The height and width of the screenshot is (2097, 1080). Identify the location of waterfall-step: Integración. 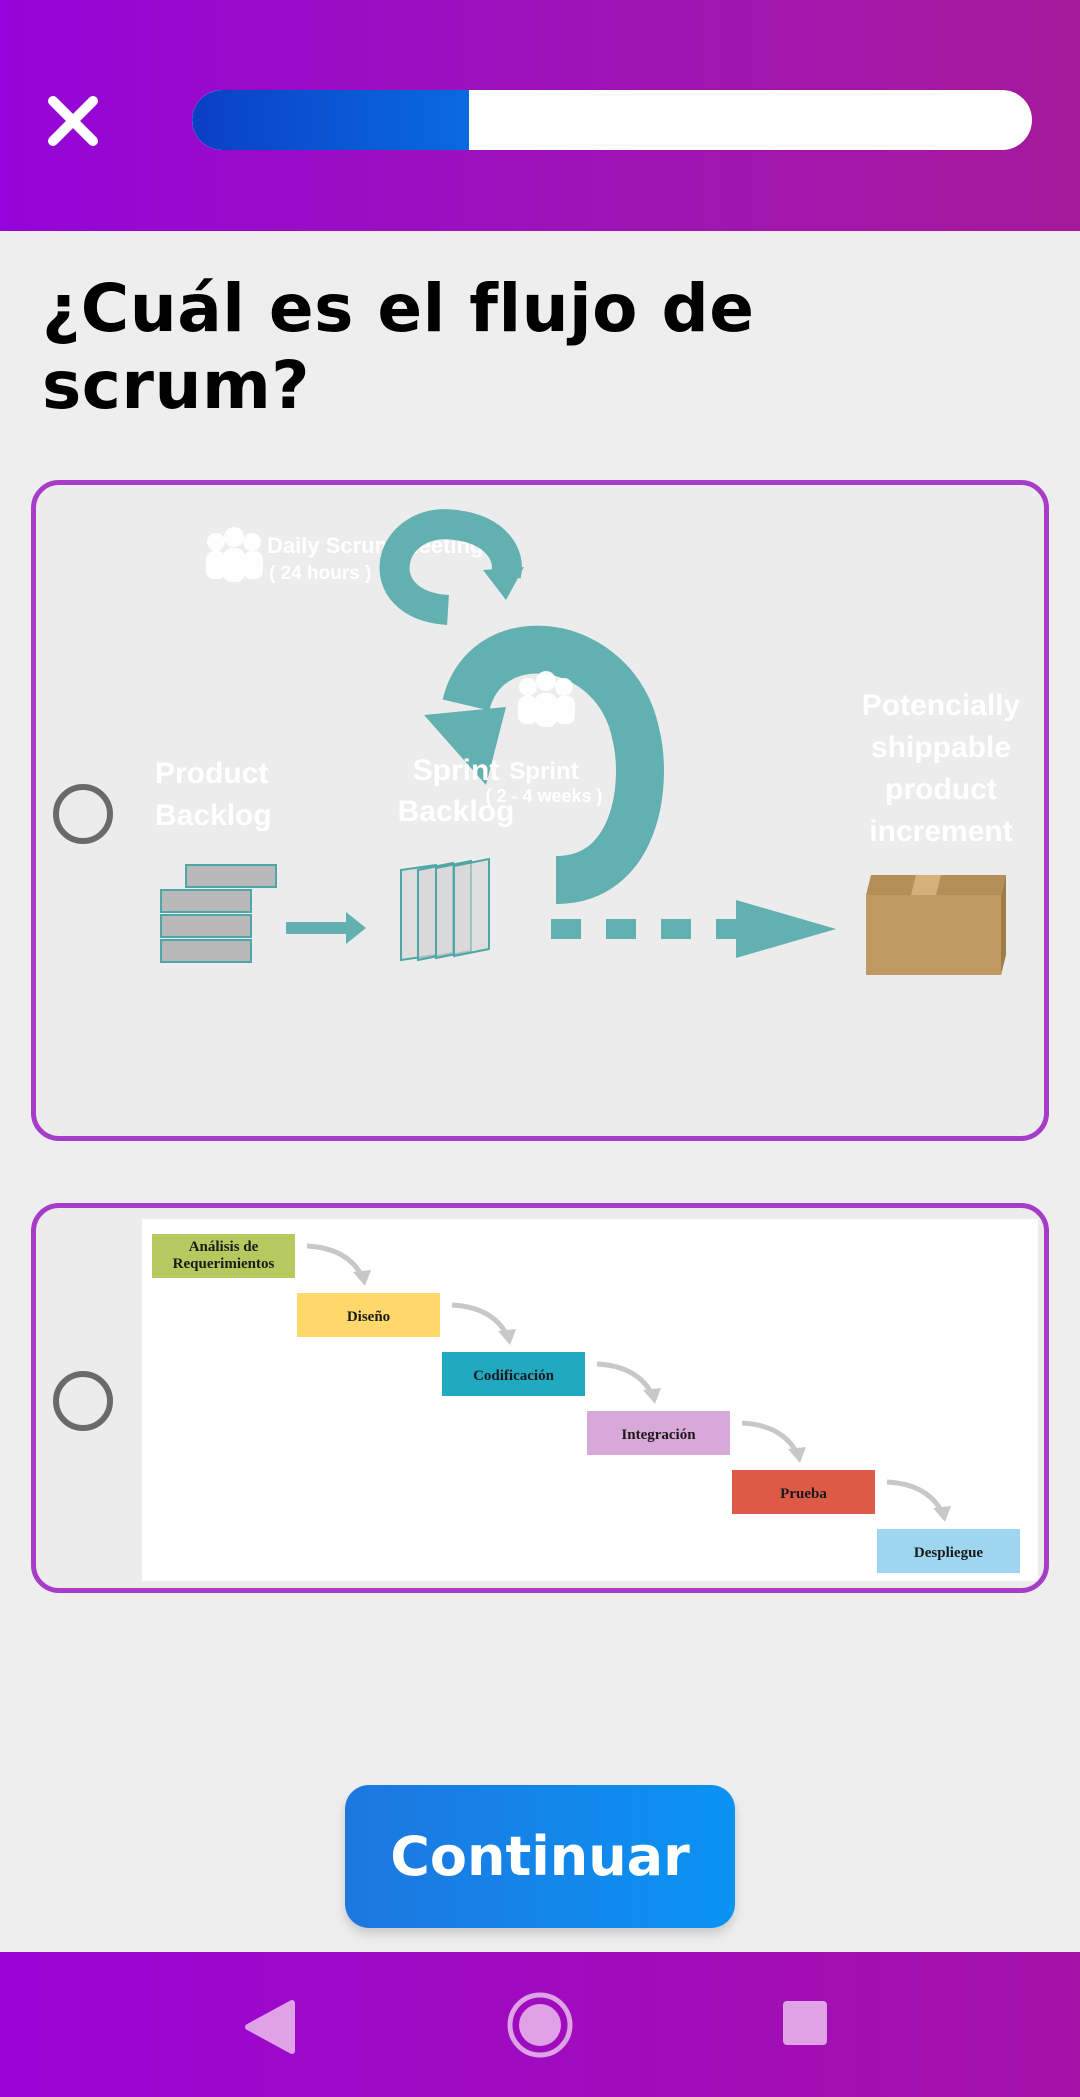
(658, 1433).